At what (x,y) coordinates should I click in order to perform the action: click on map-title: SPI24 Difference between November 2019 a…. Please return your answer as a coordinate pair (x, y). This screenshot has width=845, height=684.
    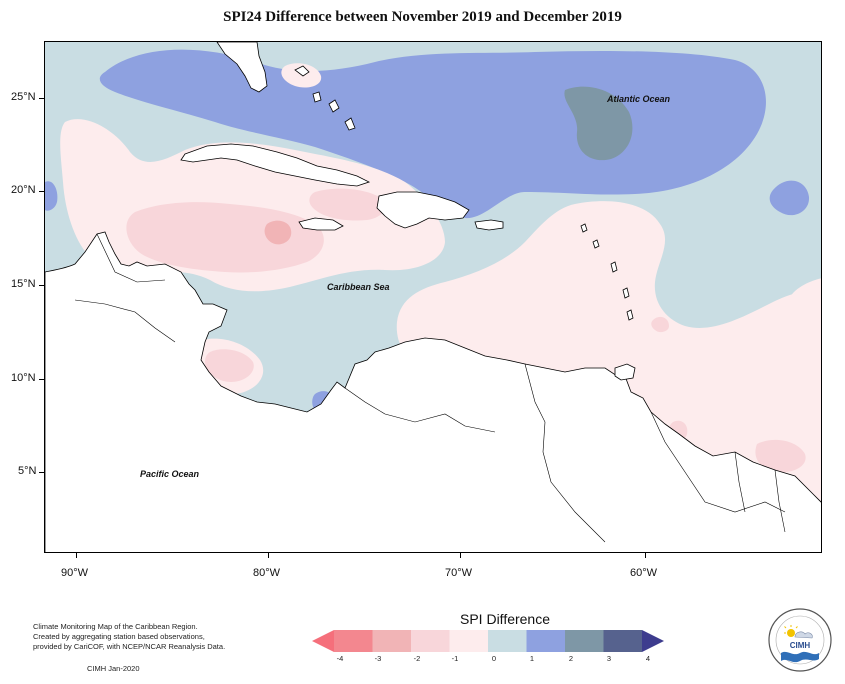
    Looking at the image, I should click on (422, 17).